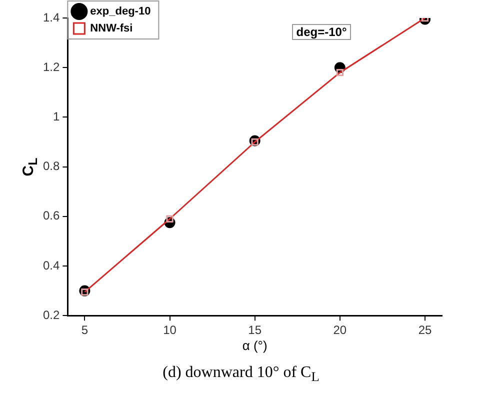  What do you see at coordinates (51, 265) in the screenshot?
I see `y-tick-label: 0.4` at bounding box center [51, 265].